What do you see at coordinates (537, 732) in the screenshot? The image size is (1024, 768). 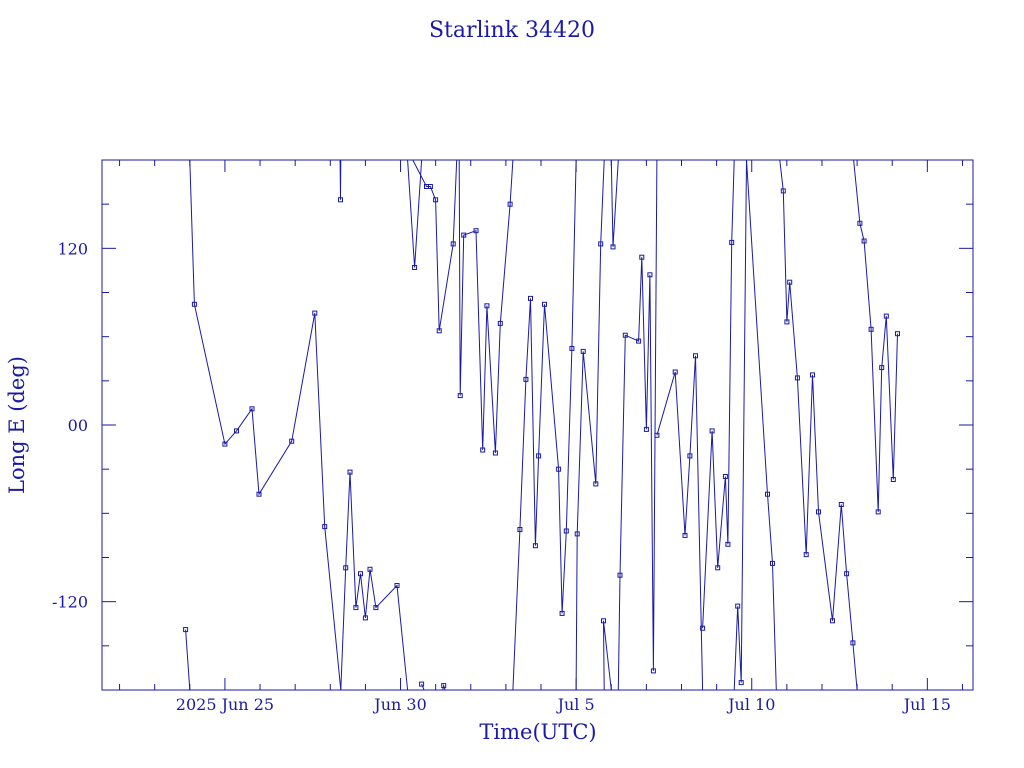 I see `x-axis-label: Time(UTC)` at bounding box center [537, 732].